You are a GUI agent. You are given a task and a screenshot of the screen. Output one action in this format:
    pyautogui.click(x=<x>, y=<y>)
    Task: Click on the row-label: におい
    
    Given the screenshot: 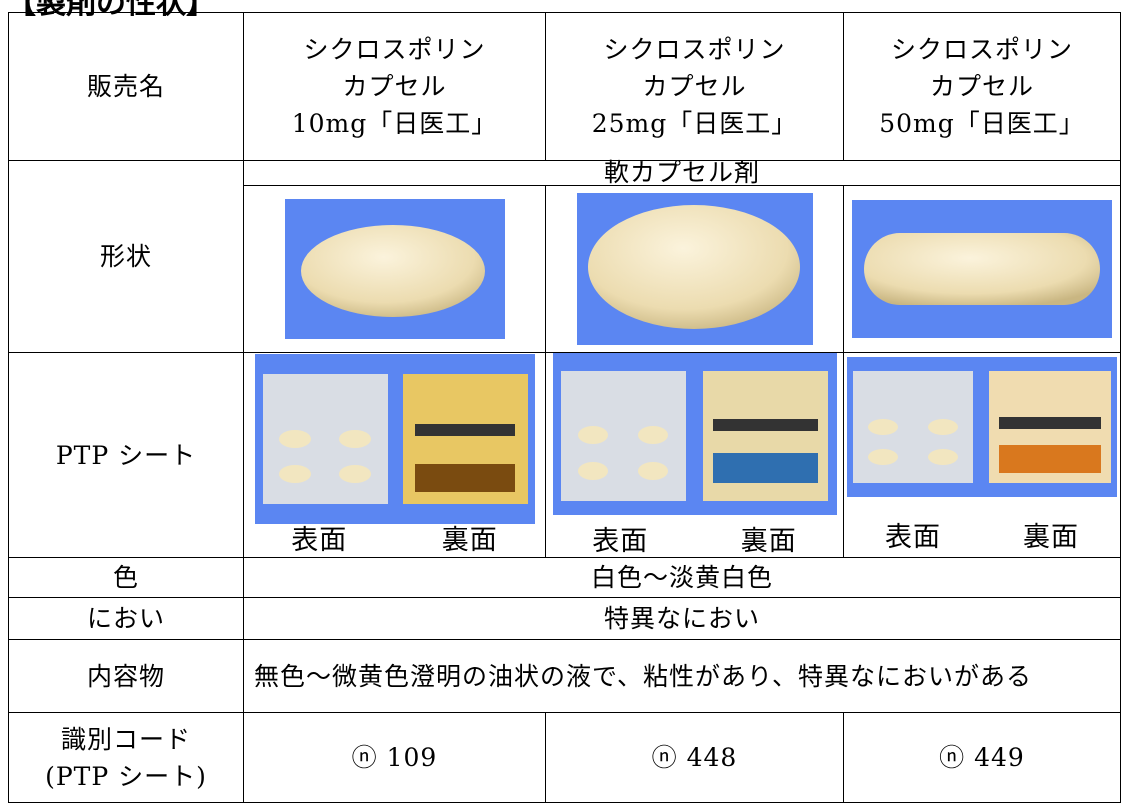 What is the action you would take?
    pyautogui.click(x=126, y=618)
    